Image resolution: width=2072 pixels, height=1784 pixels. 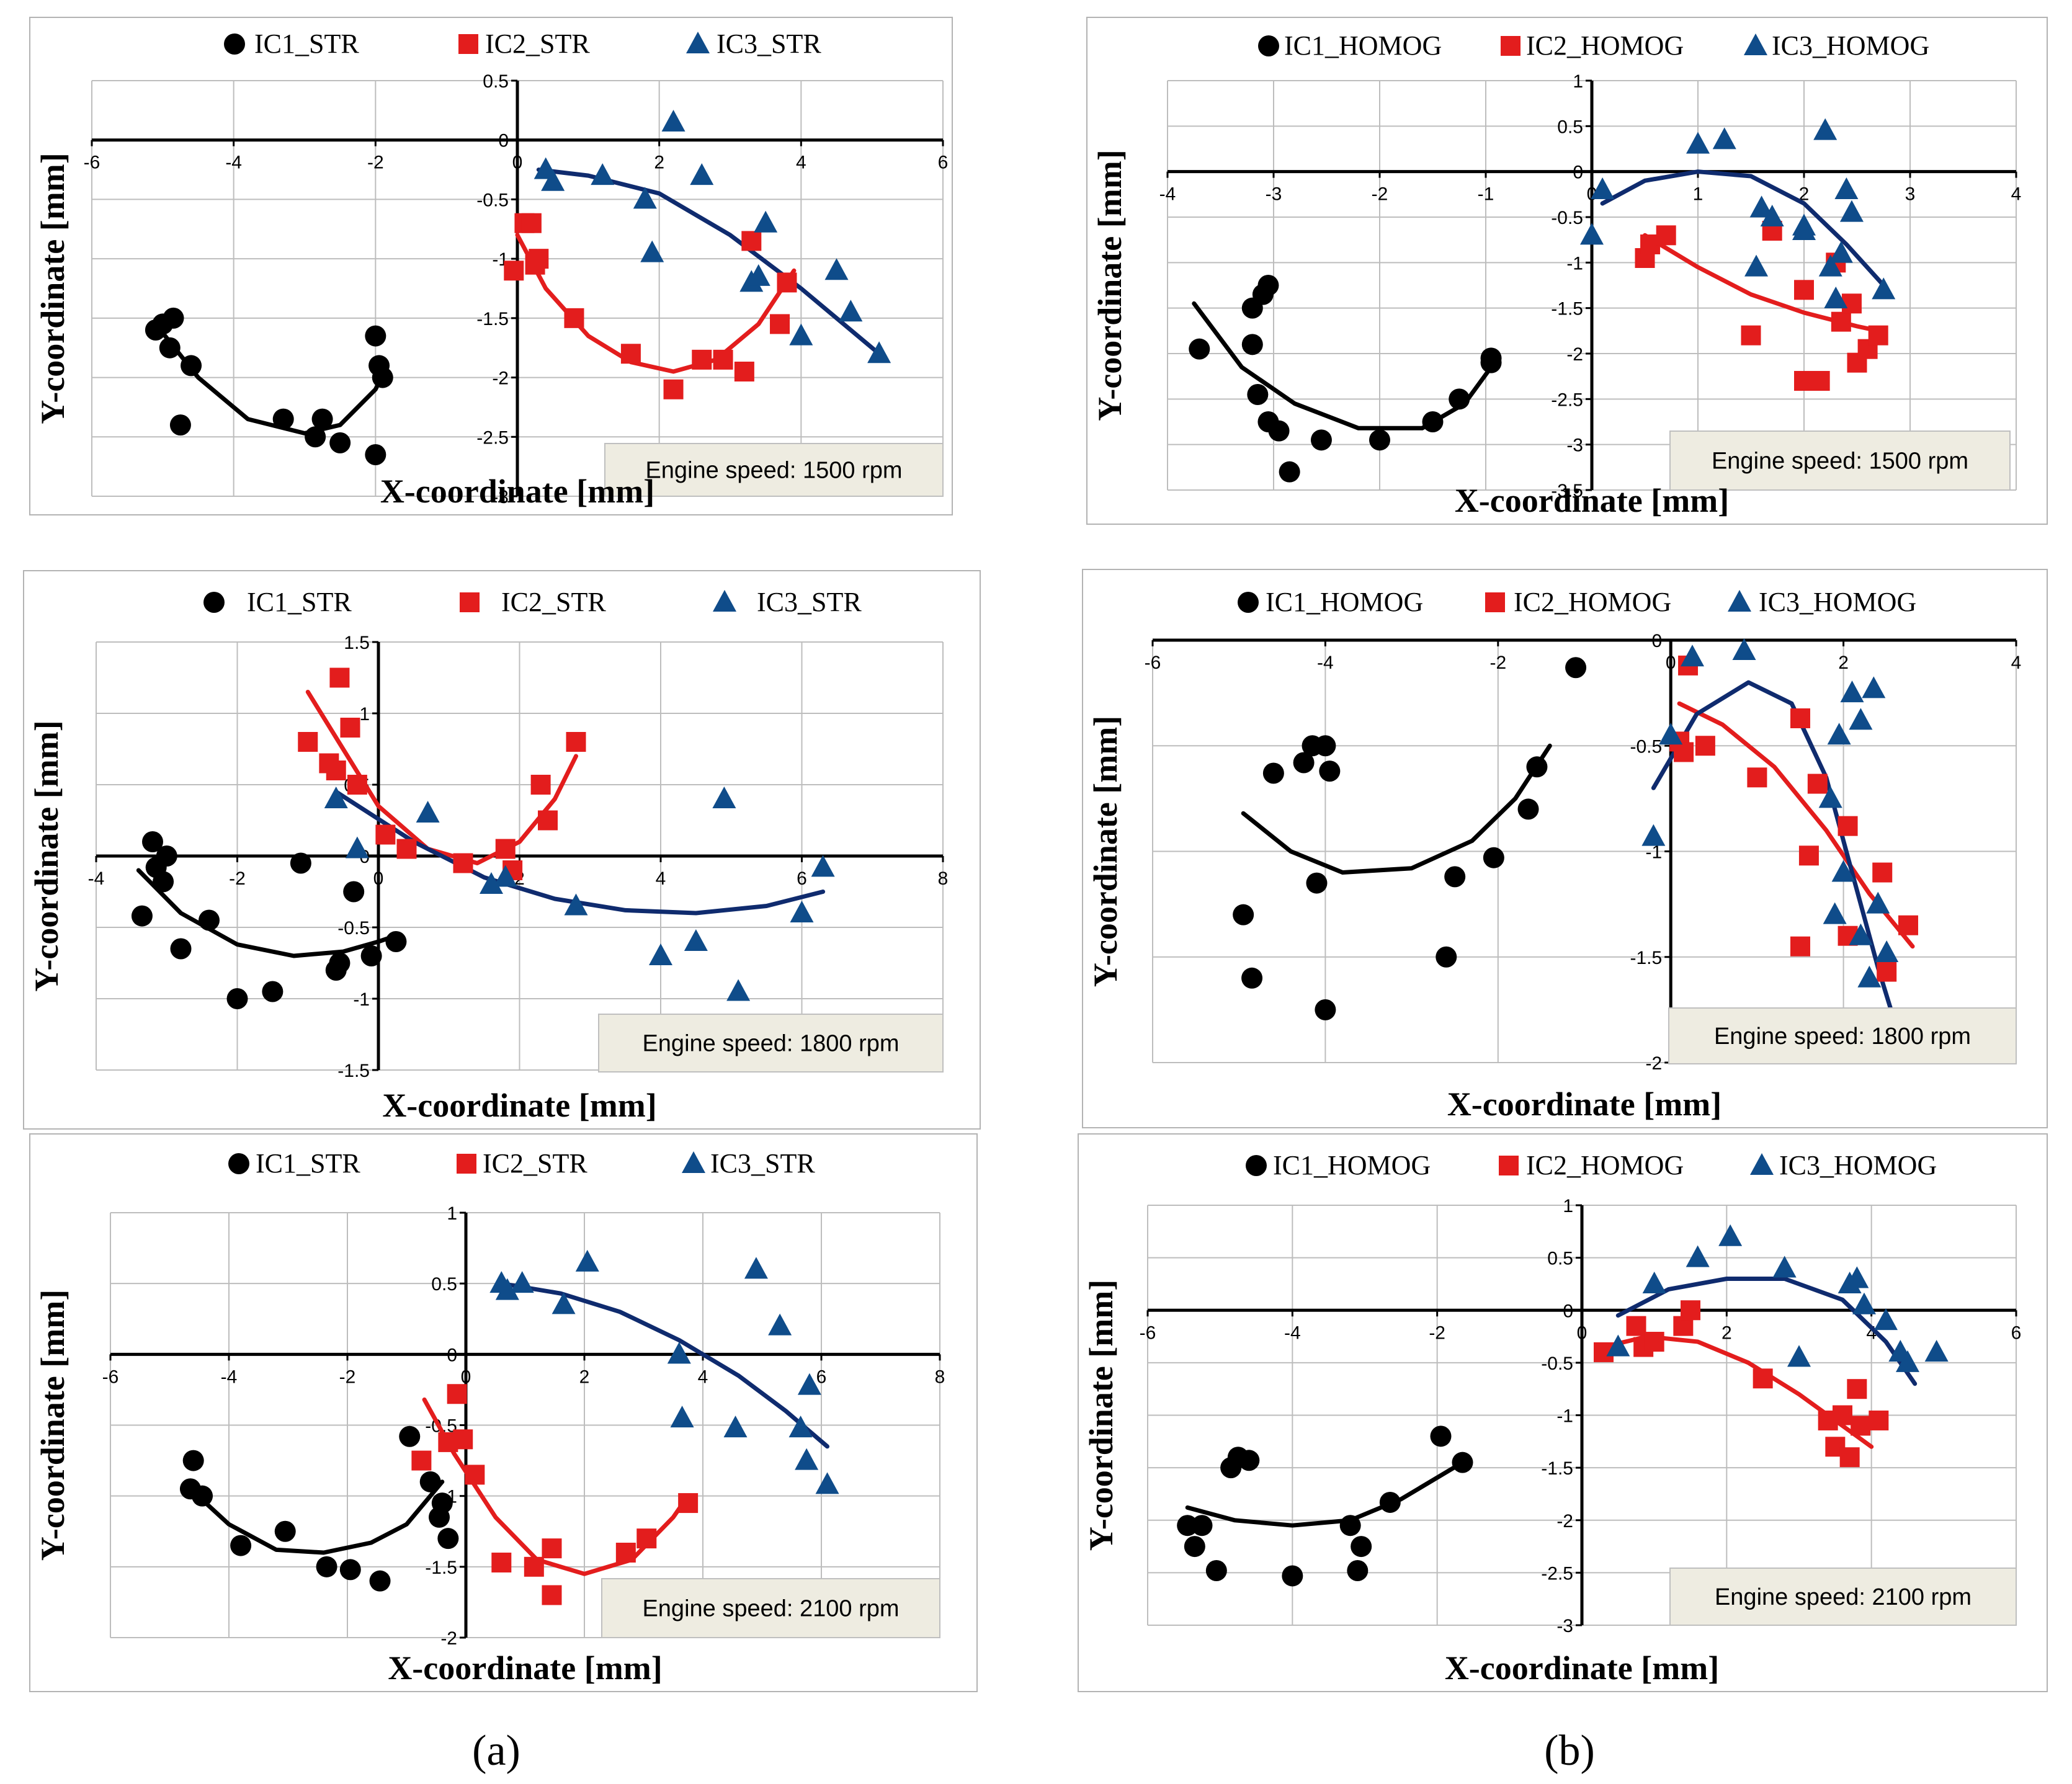 What do you see at coordinates (1772, 846) in the screenshot?
I see `trendline-IC3_HOMOG` at bounding box center [1772, 846].